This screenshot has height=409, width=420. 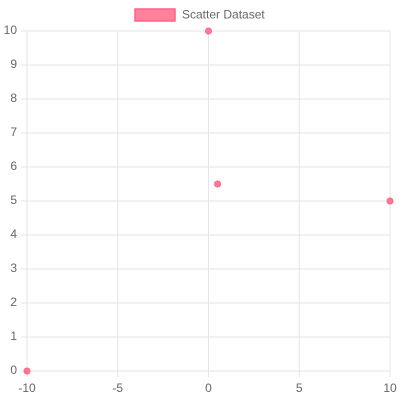 I want to click on y-tick-label: 9, so click(x=13, y=64).